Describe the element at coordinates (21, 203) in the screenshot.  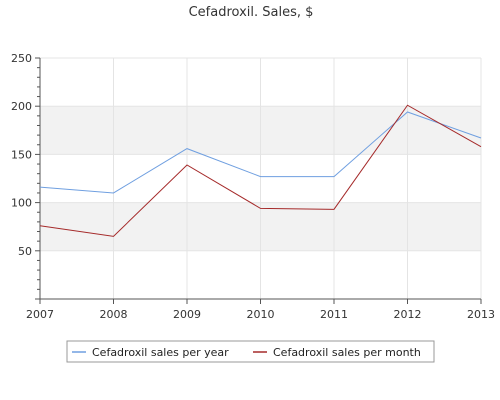
I see `y-tick-label: 100` at that location.